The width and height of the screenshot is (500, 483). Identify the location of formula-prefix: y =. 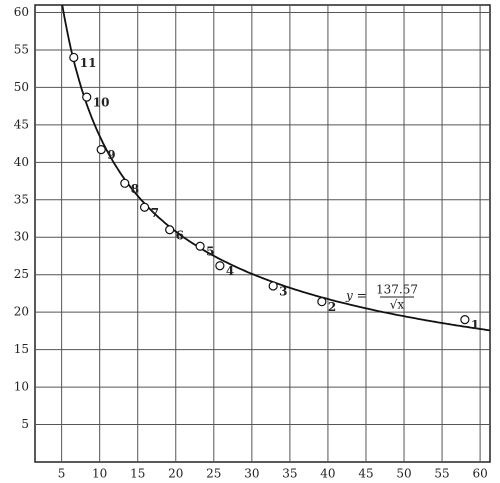
(356, 296).